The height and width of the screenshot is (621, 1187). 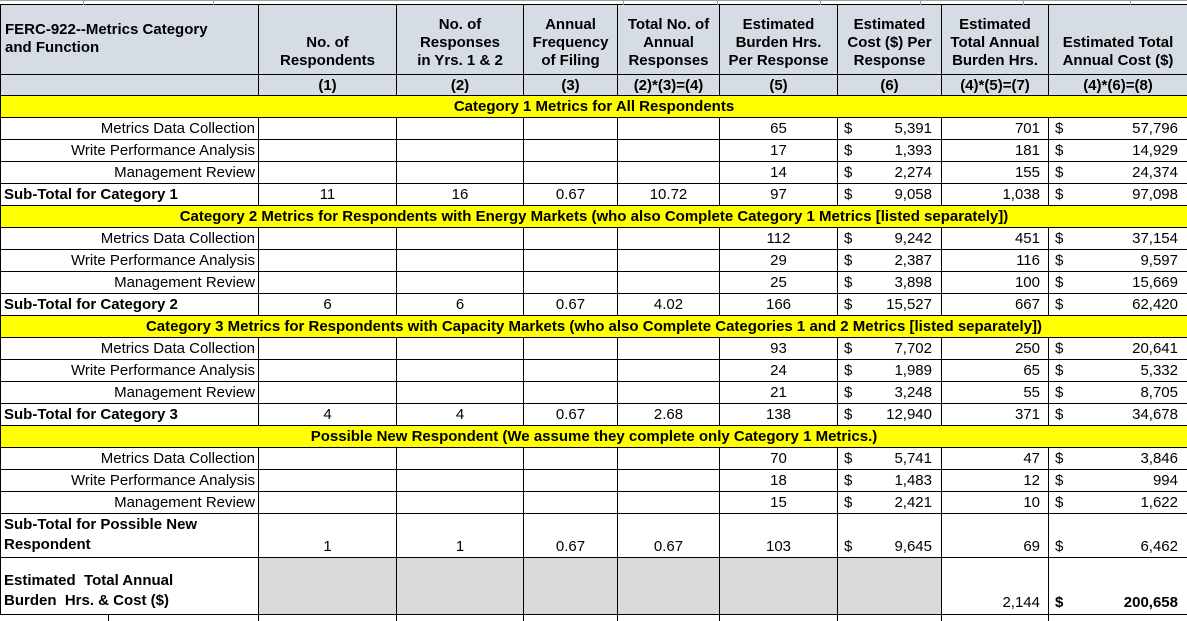 What do you see at coordinates (779, 239) in the screenshot?
I see `cell-burden-hrs-per-response: 112` at bounding box center [779, 239].